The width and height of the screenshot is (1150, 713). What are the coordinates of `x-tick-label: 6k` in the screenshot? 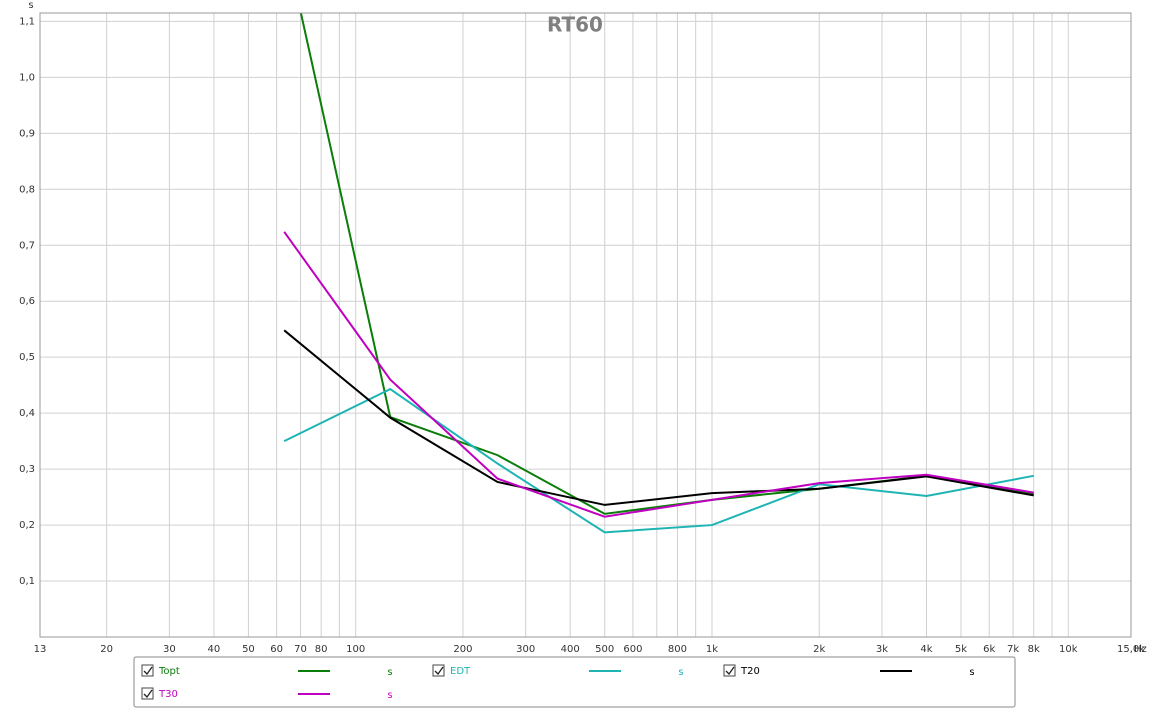 It's located at (989, 649).